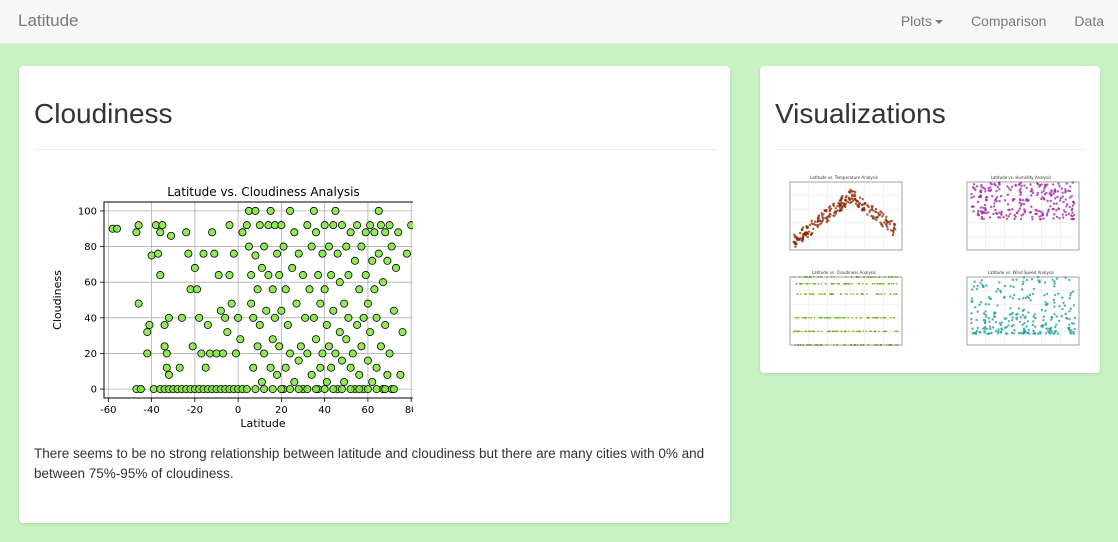 This screenshot has height=542, width=1118. I want to click on nav-plots-dropdown: Plots, so click(922, 22).